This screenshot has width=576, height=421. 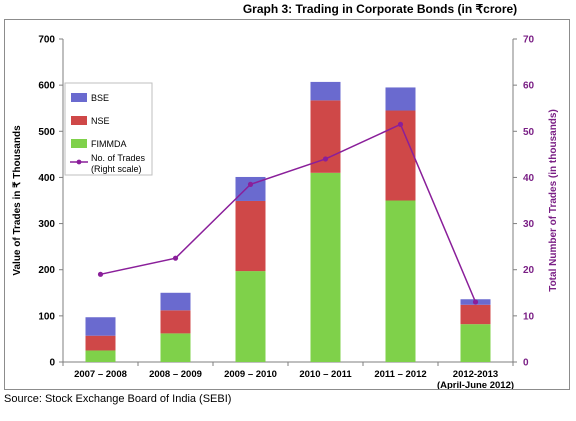 What do you see at coordinates (250, 374) in the screenshot?
I see `x-tick-label: 2009 – 2010` at bounding box center [250, 374].